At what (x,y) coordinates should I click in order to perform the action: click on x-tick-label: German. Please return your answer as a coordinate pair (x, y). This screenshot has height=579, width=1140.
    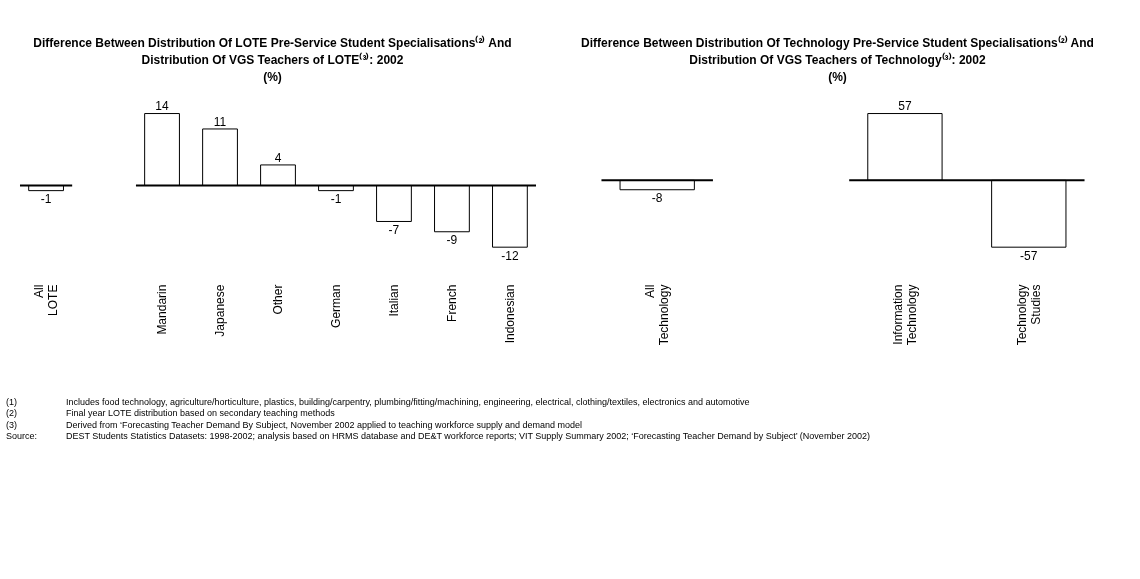
    Looking at the image, I should click on (335, 306).